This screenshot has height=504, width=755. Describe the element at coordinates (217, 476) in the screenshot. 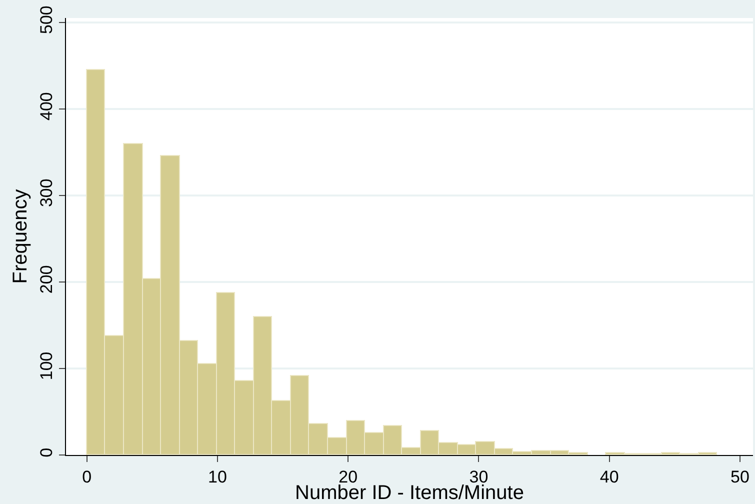

I see `x-tick-label: 10` at that location.